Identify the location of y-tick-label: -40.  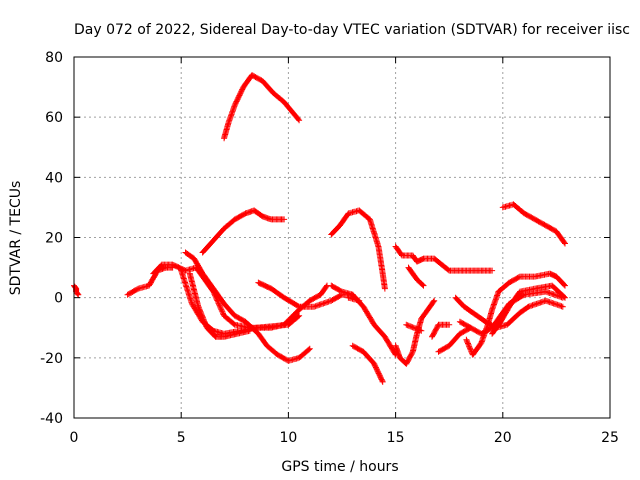
(51, 419).